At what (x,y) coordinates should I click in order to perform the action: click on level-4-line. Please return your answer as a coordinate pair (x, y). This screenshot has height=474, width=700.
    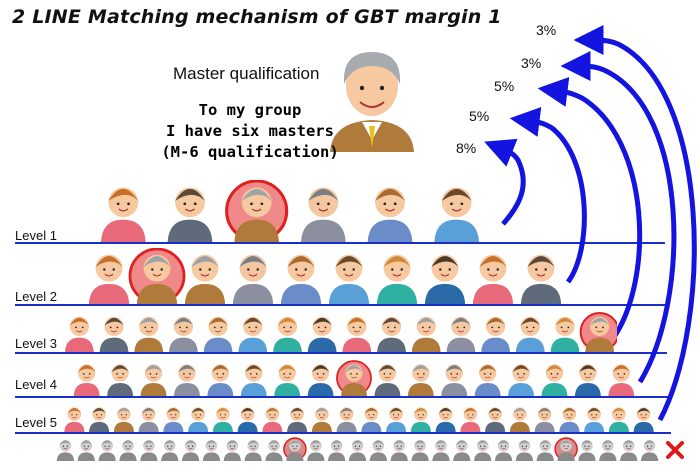
    Looking at the image, I should click on (342, 397).